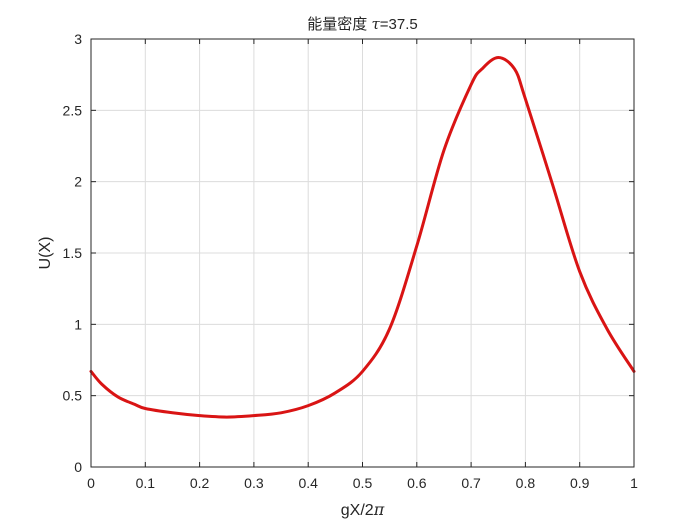 The width and height of the screenshot is (700, 530). Describe the element at coordinates (91, 483) in the screenshot. I see `x-tick-label: 0` at that location.